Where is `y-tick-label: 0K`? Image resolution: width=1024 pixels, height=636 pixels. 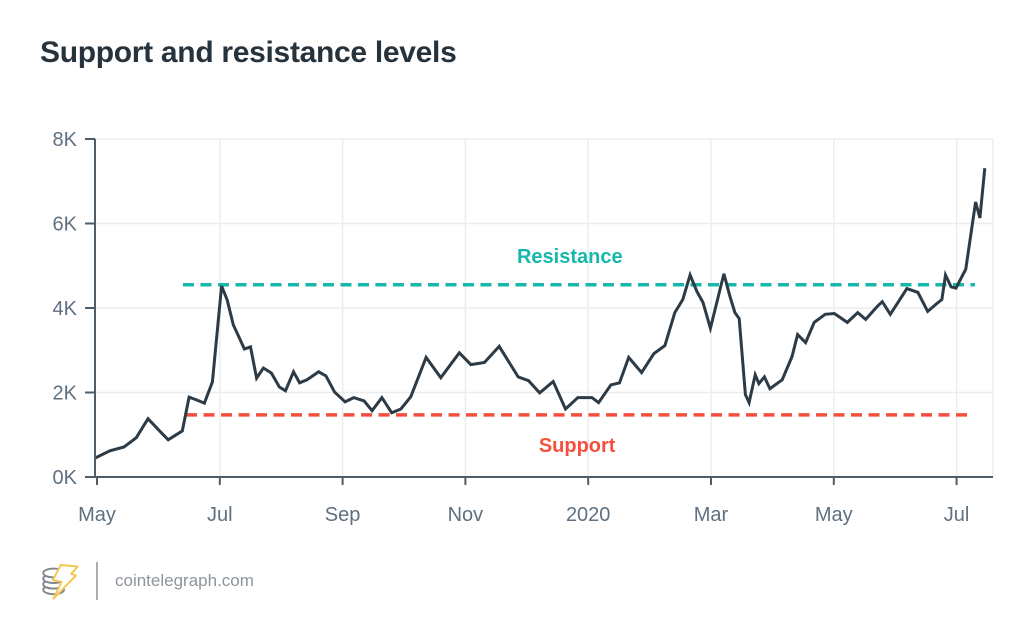
y-tick-label: 0K is located at coordinates (65, 478).